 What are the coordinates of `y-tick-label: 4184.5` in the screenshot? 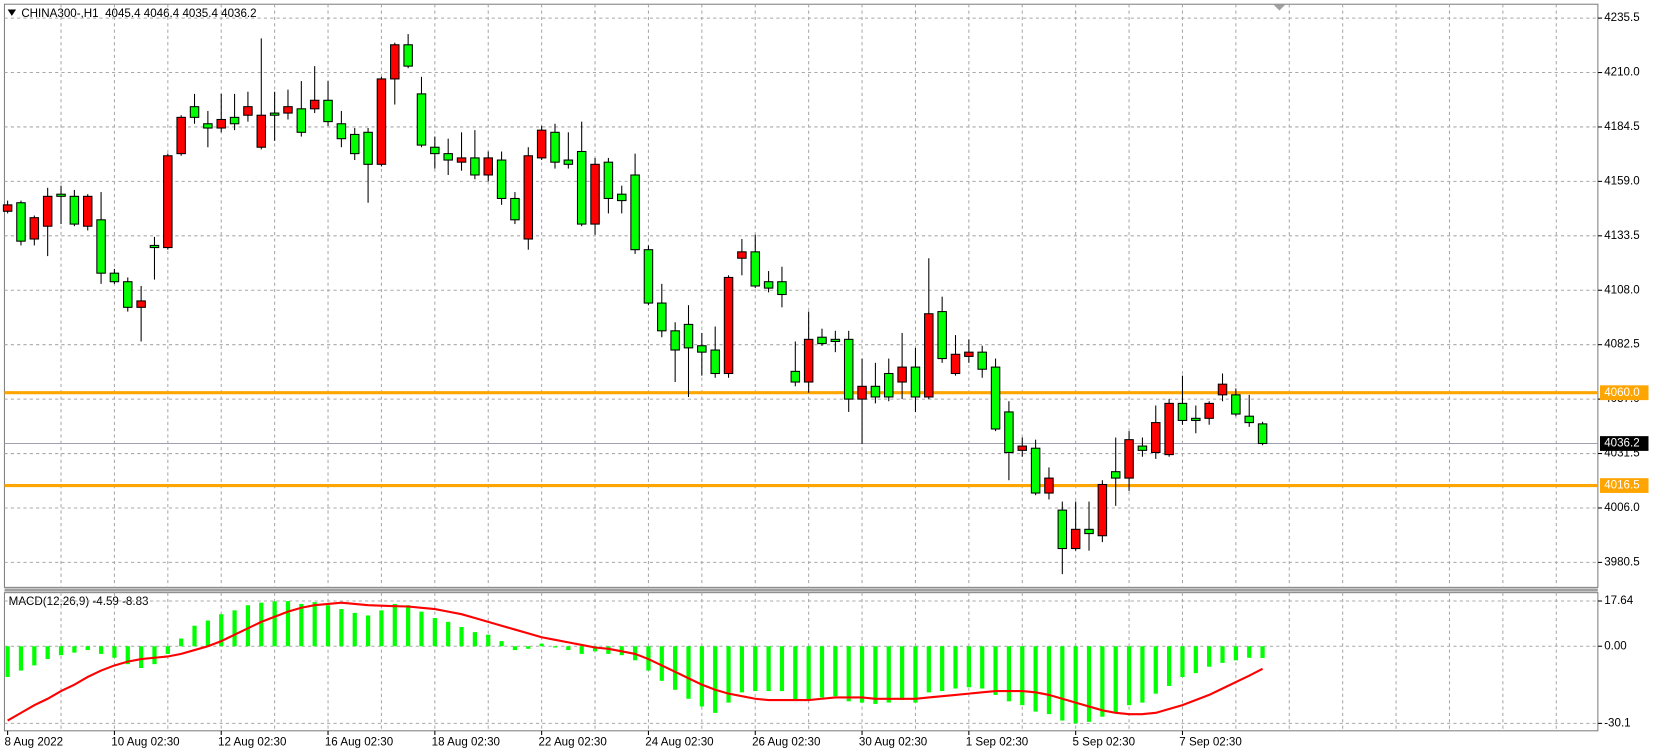 It's located at (1621, 126).